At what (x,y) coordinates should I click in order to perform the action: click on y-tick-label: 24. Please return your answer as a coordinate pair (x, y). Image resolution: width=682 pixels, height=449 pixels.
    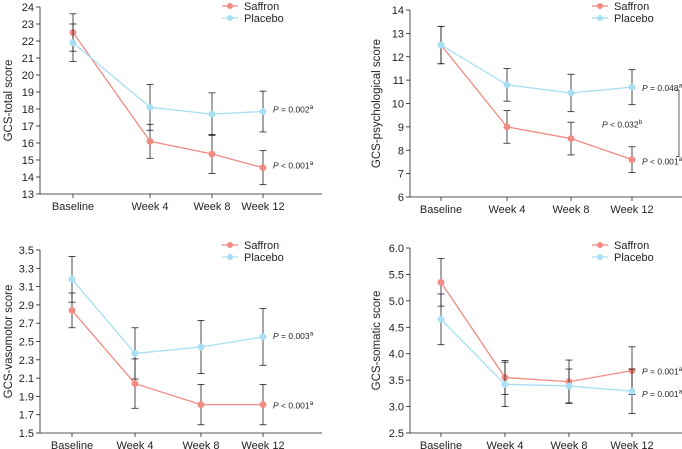
    Looking at the image, I should click on (28, 8).